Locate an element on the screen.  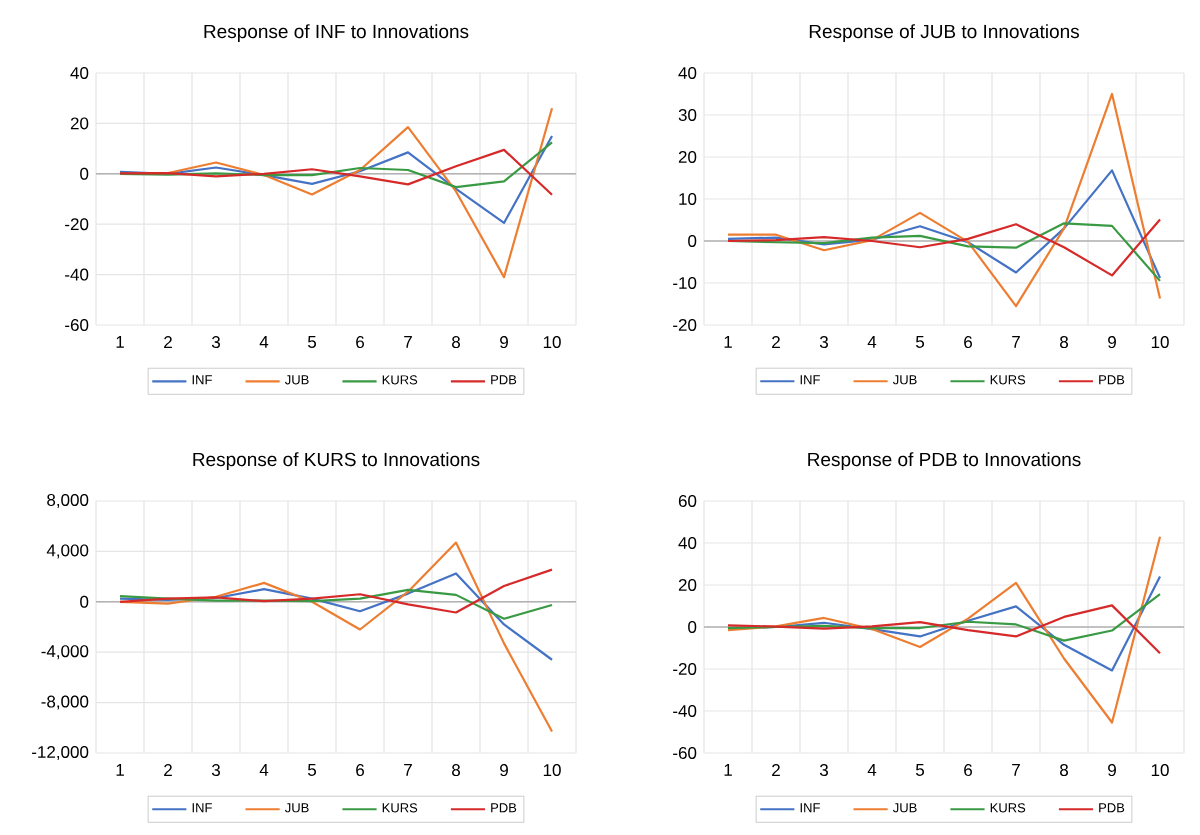
y-tick-label: -4,000 is located at coordinates (65, 652).